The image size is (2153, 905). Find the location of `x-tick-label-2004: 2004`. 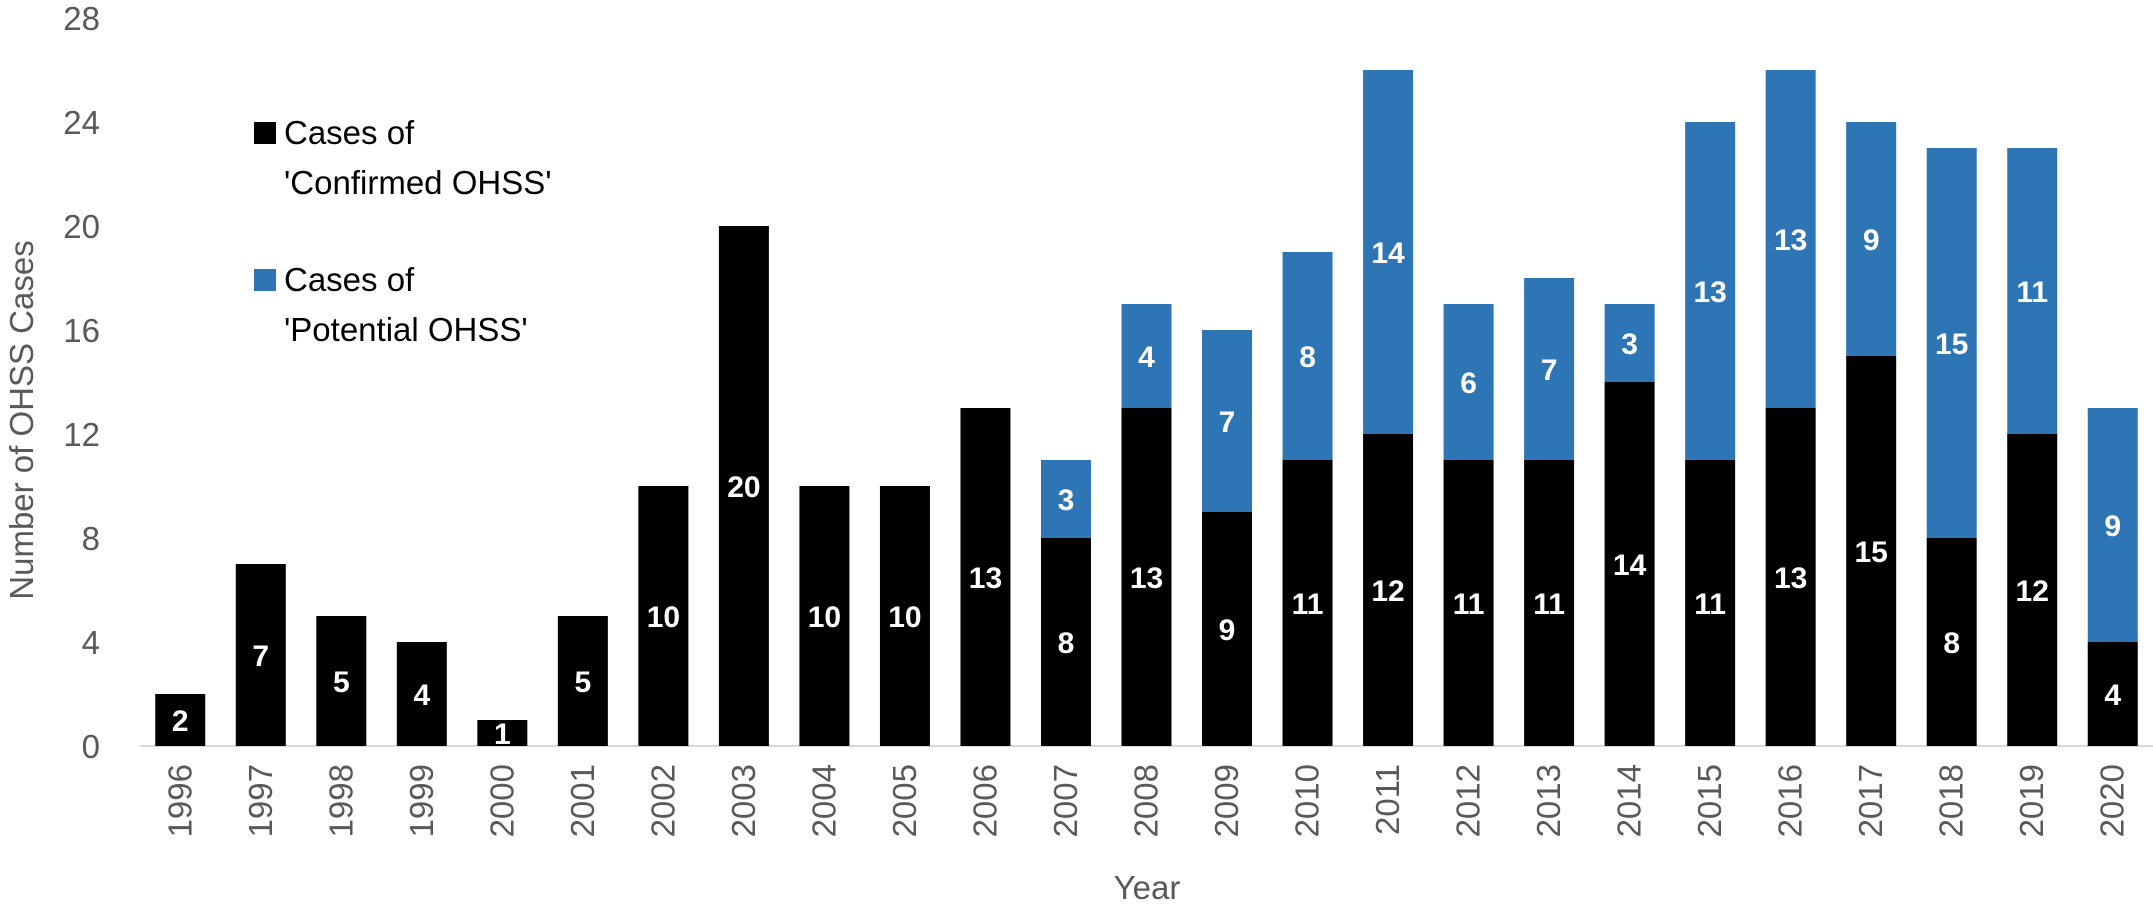

x-tick-label-2004: 2004 is located at coordinates (823, 800).